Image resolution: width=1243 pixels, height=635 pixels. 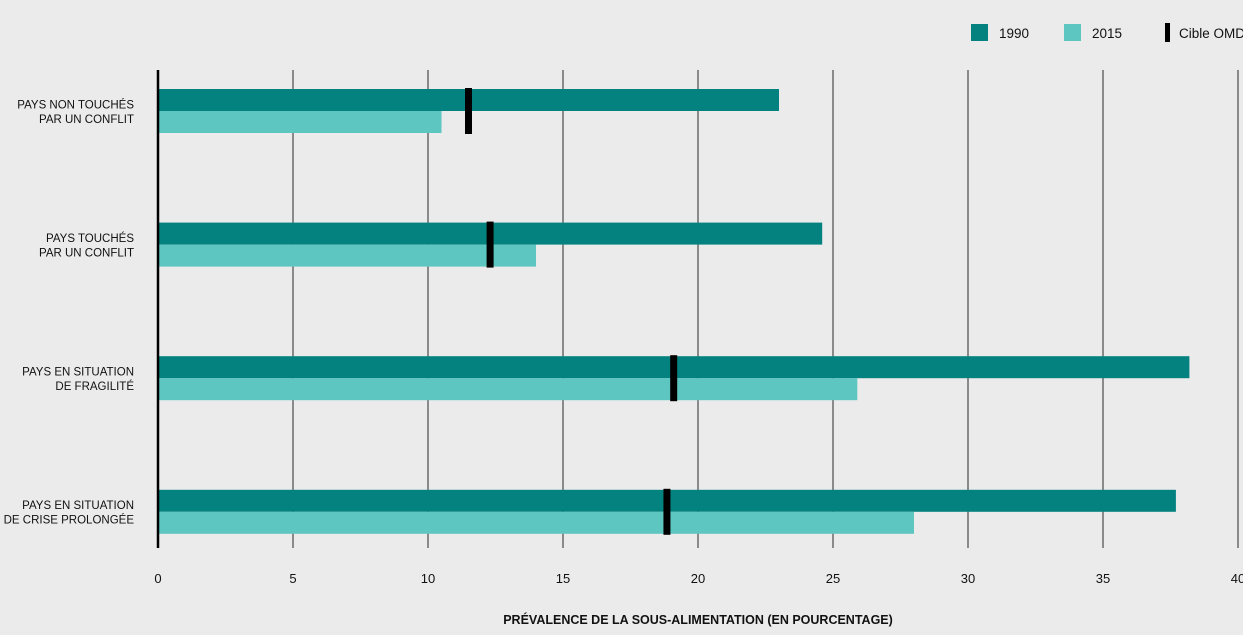 What do you see at coordinates (1237, 578) in the screenshot?
I see `x-tick-label: 40` at bounding box center [1237, 578].